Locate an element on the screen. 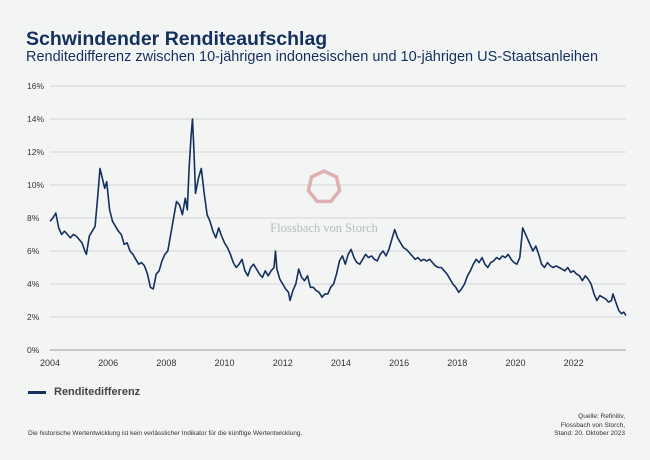 This screenshot has height=460, width=650. legend-label: Renditedifferenz is located at coordinates (97, 392).